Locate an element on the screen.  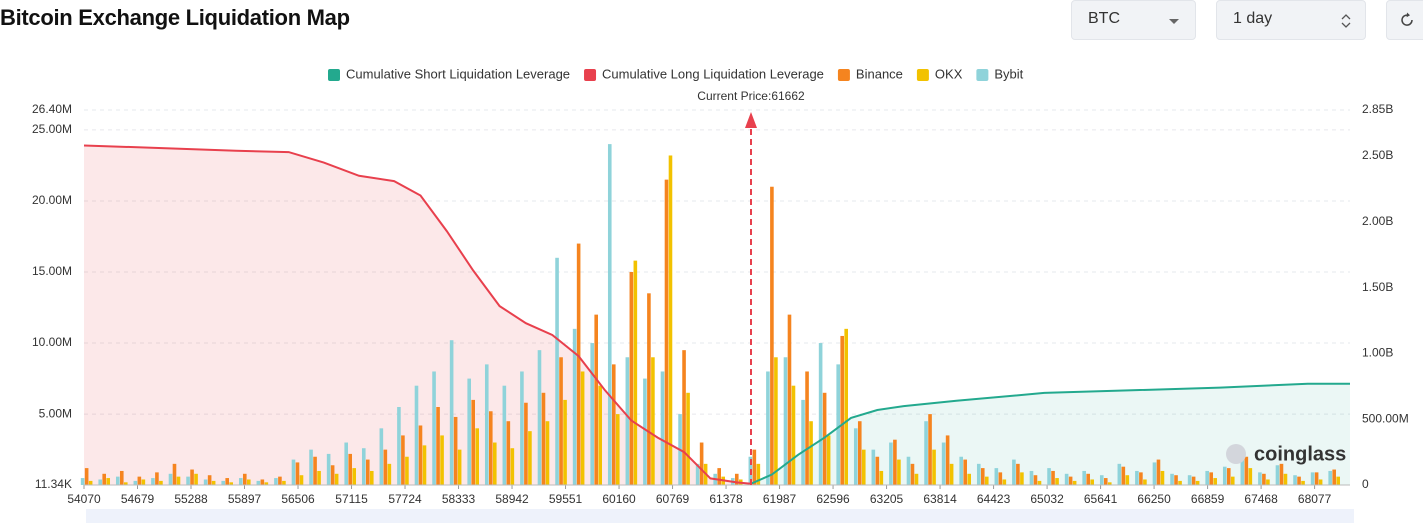
range-select: 1 day is located at coordinates (1291, 20).